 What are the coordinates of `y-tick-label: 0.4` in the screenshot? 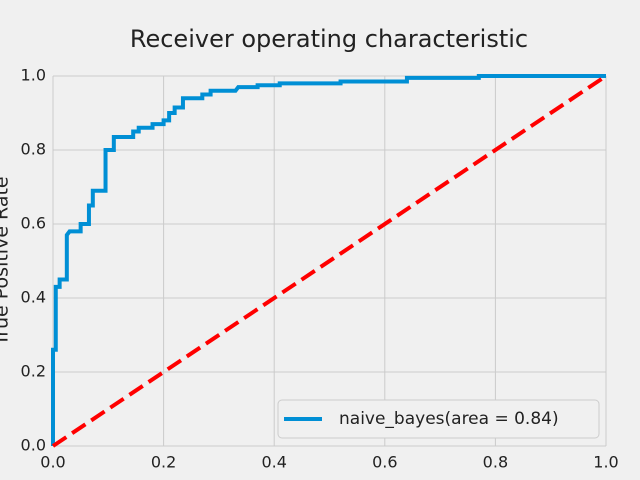 It's located at (33, 297).